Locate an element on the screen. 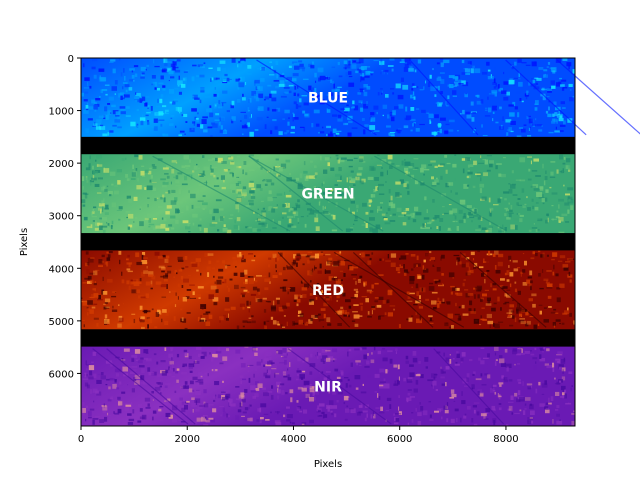 The height and width of the screenshot is (480, 640). x-axis-ticks: 0 2000 4000 6000 8000 is located at coordinates (298, 435).